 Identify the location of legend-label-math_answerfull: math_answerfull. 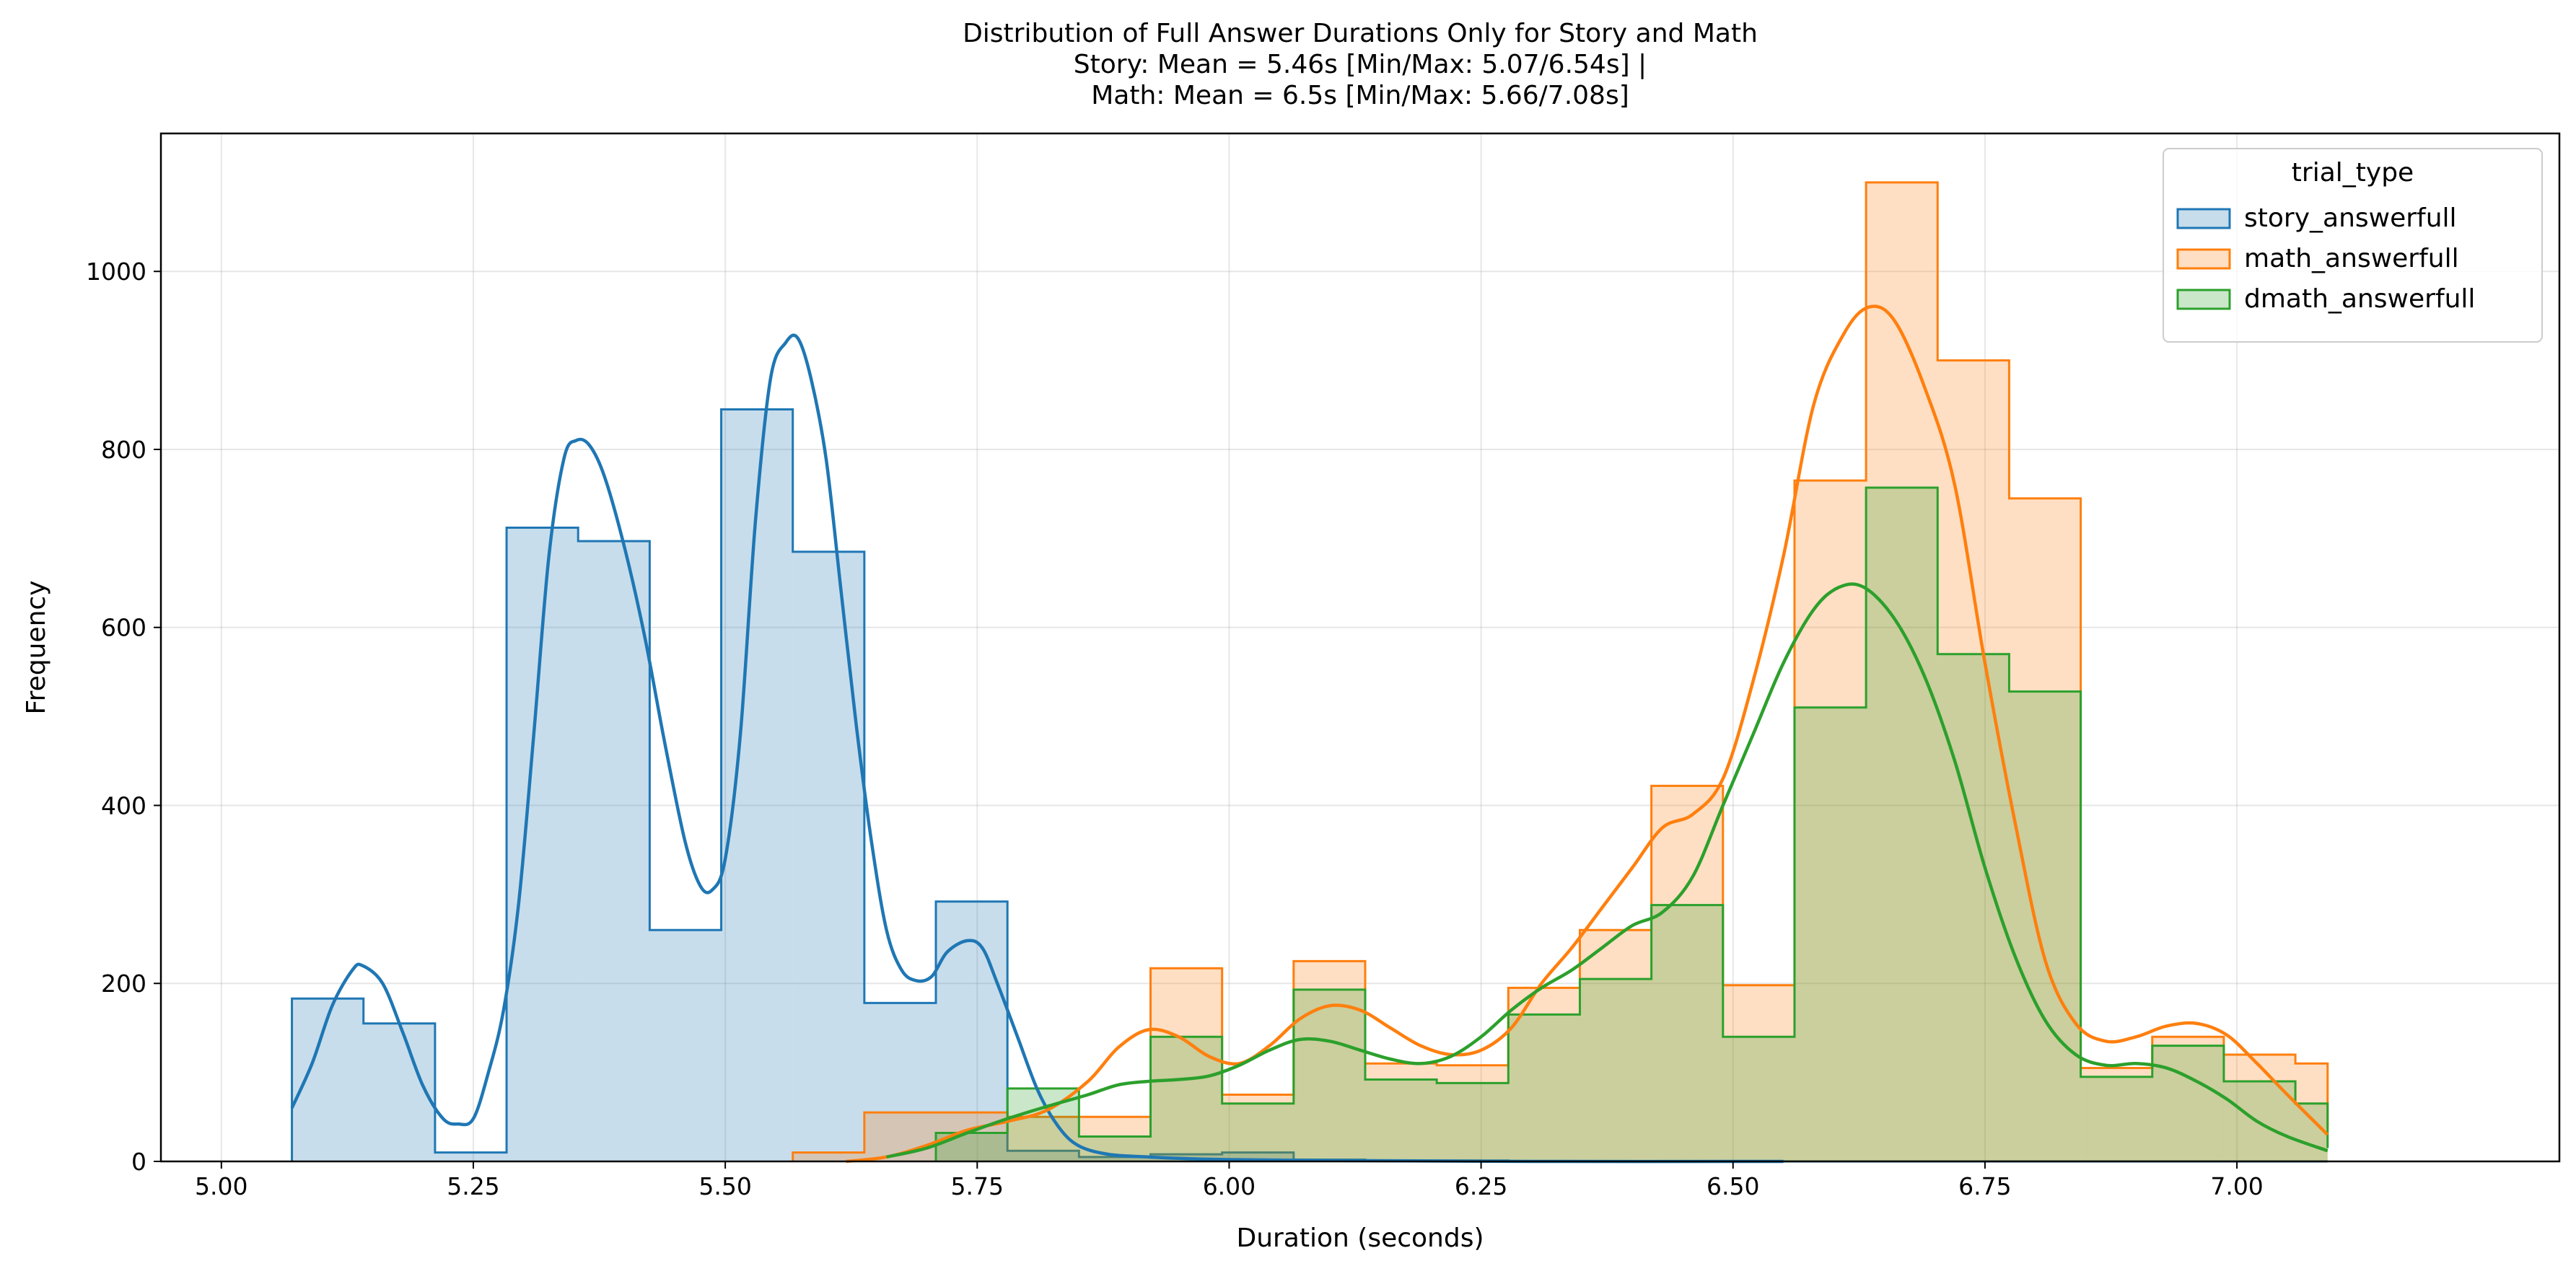
(2351, 258).